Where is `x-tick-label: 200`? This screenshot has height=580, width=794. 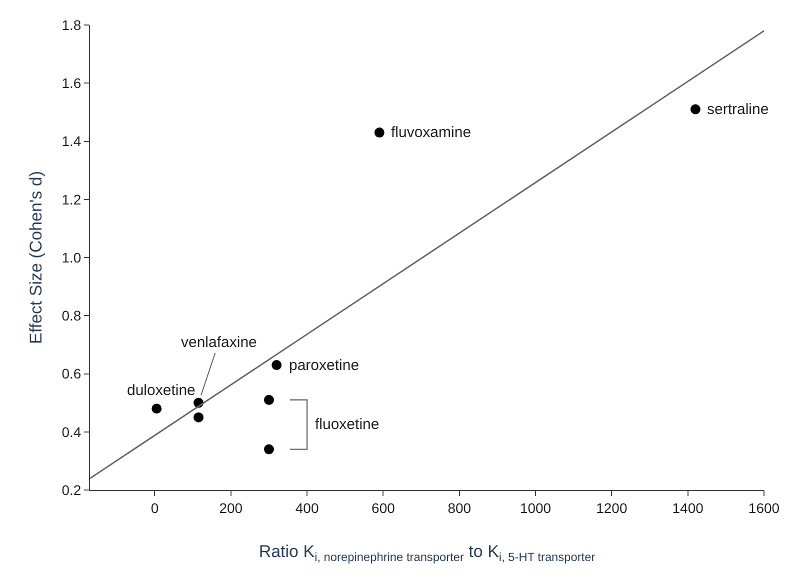 x-tick-label: 200 is located at coordinates (231, 508).